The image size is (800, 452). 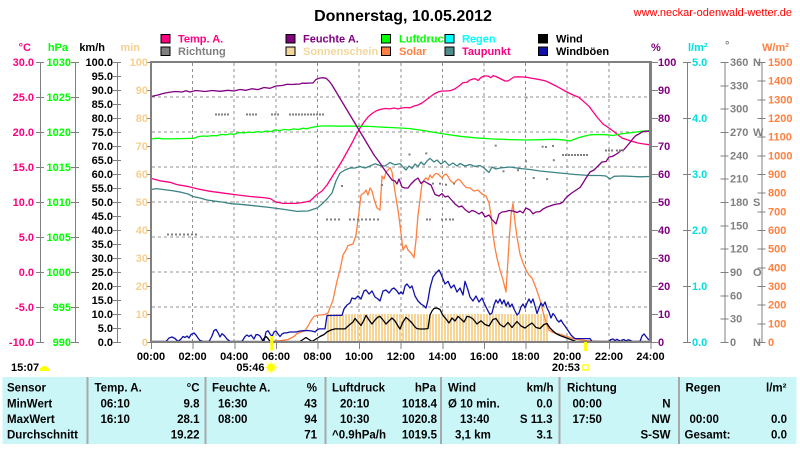 What do you see at coordinates (582, 52) in the screenshot?
I see `svg-text: Windböen` at bounding box center [582, 52].